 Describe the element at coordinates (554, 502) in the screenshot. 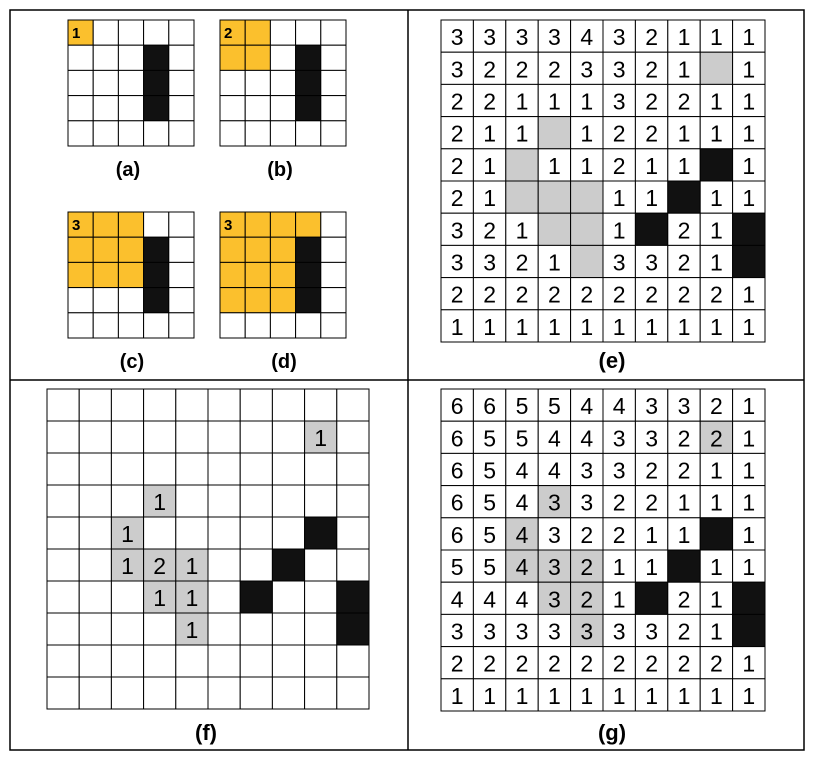

I see `grid-cell-g-r3-c3` at that location.